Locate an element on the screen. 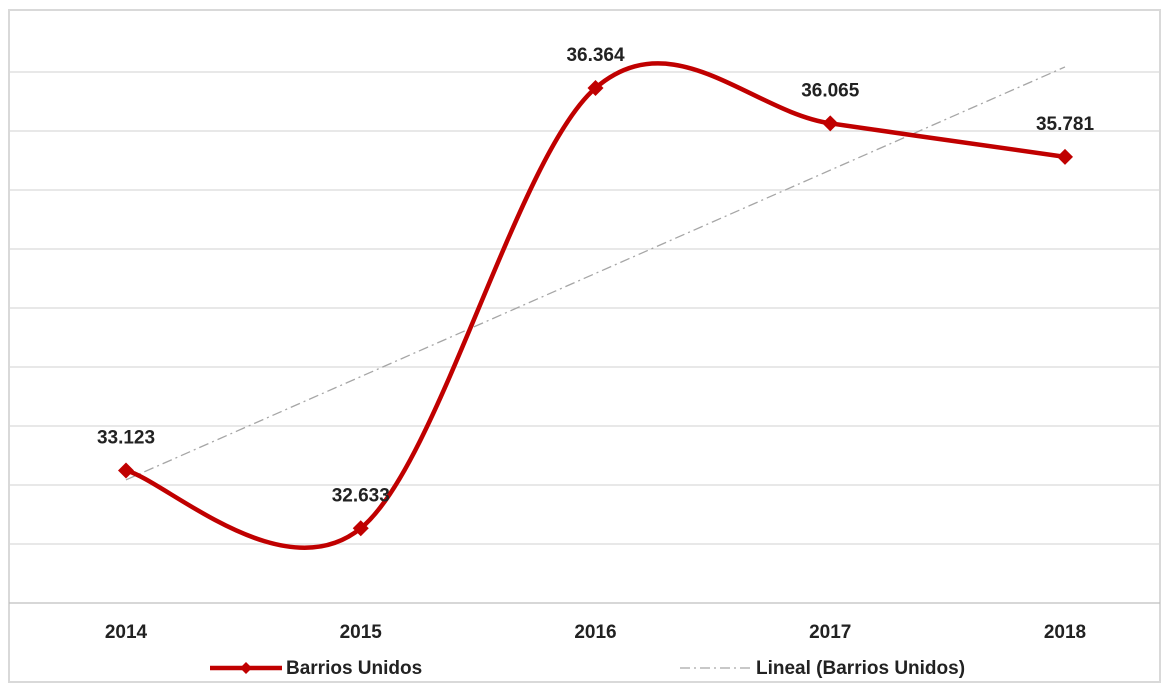  x-tick-label: 2014 is located at coordinates (126, 632).